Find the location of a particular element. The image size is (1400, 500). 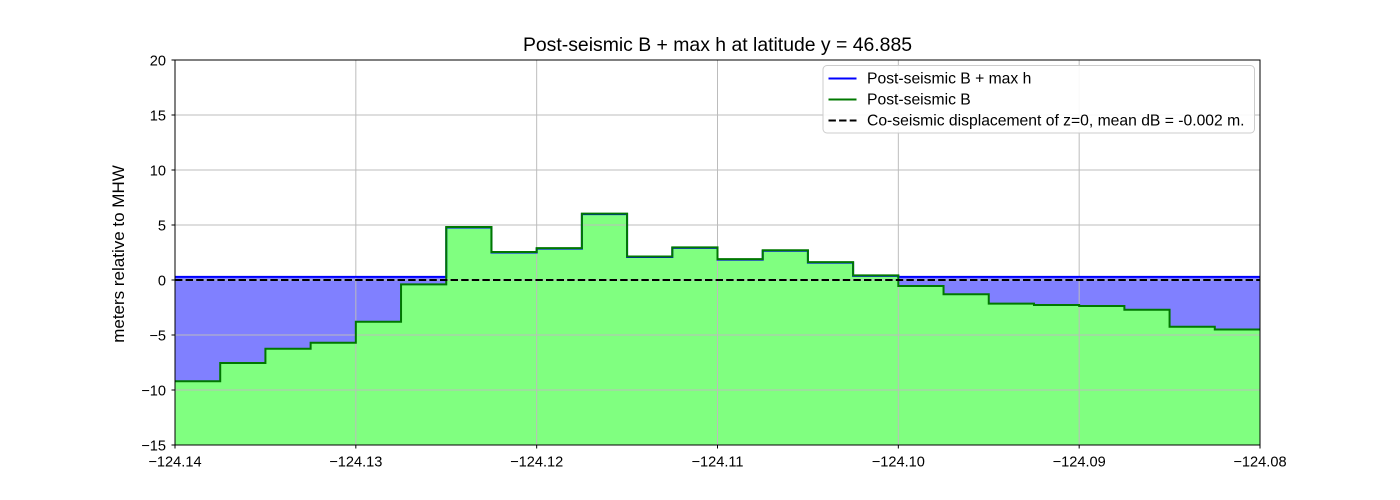

svg-text: 0 is located at coordinates (162, 282).